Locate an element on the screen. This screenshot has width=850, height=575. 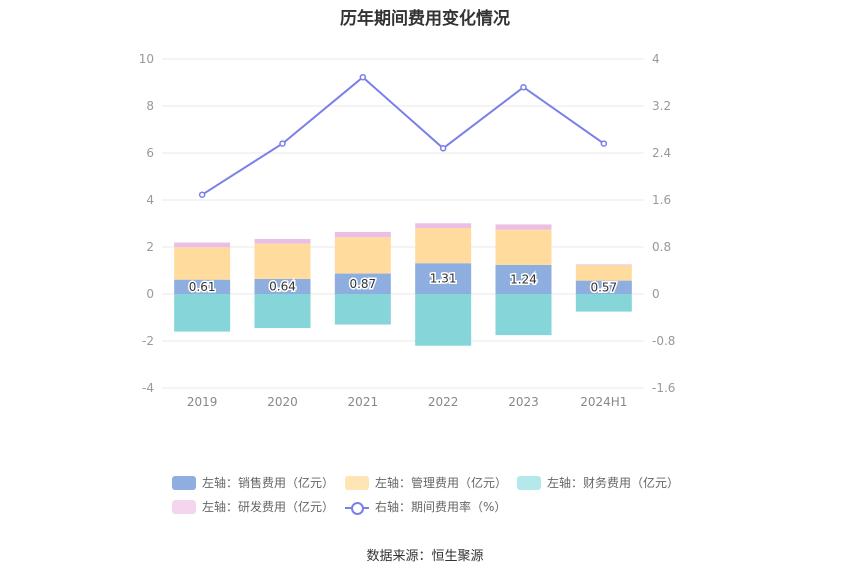
y-right-tick-label: 0.8 is located at coordinates (661, 247).